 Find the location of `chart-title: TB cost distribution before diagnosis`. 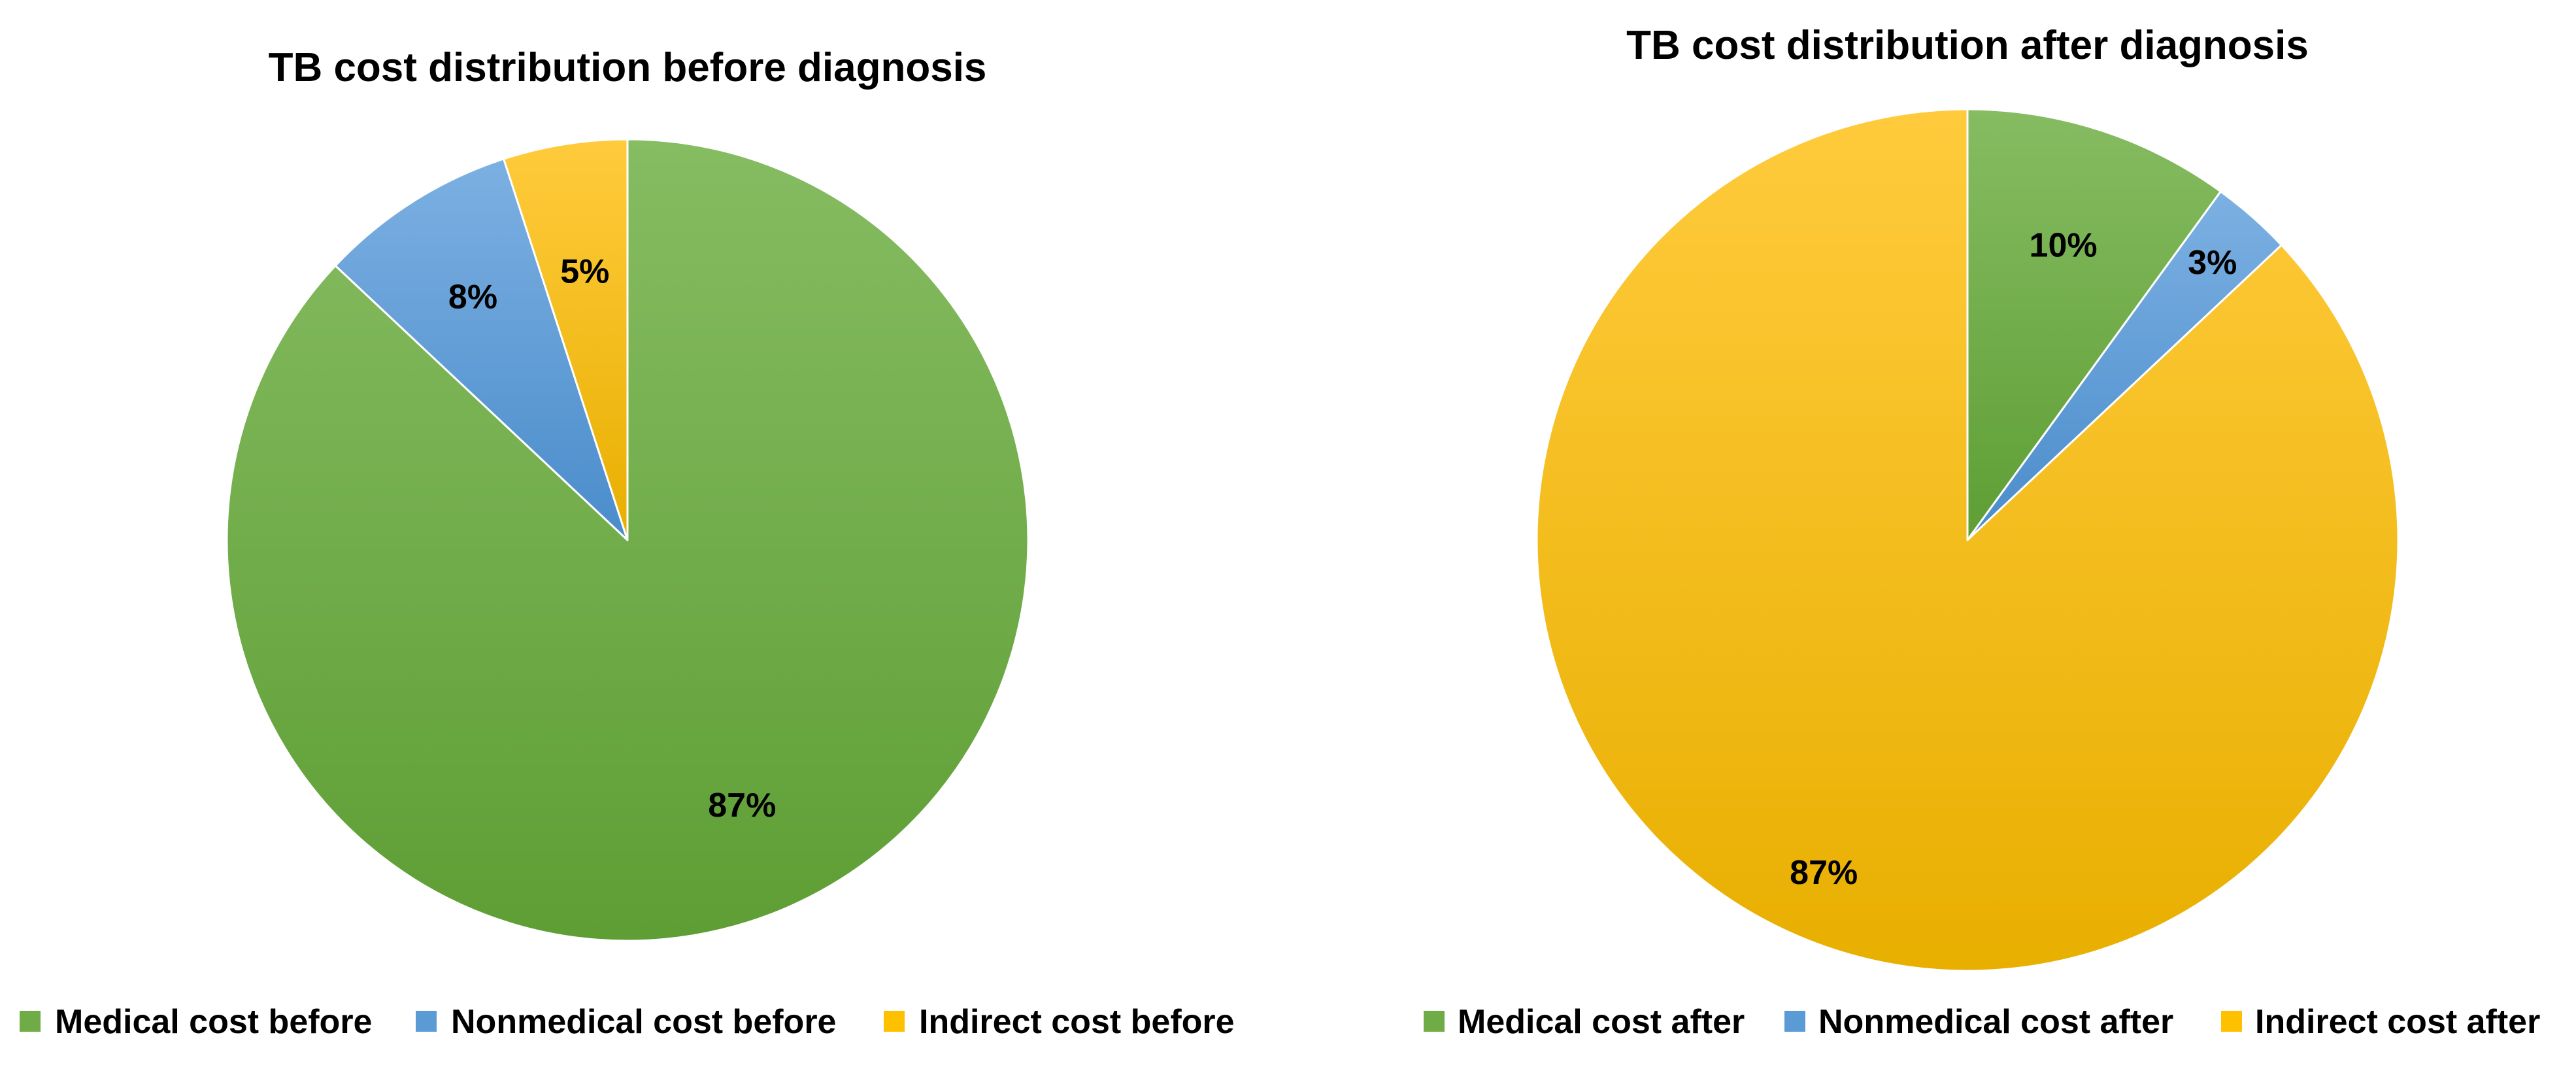

chart-title: TB cost distribution before diagnosis is located at coordinates (628, 67).